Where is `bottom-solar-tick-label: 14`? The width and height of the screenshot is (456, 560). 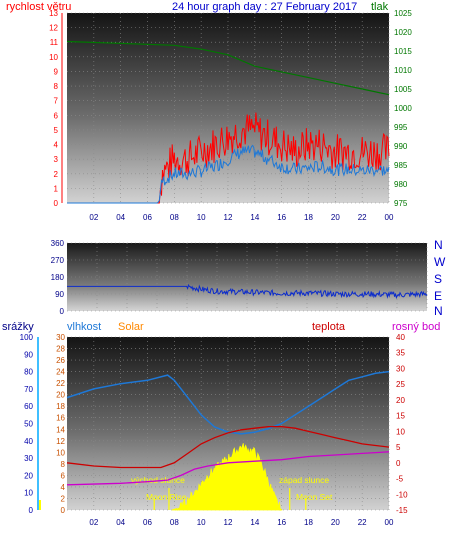 bottom-solar-tick-label: 14 is located at coordinates (60, 429).